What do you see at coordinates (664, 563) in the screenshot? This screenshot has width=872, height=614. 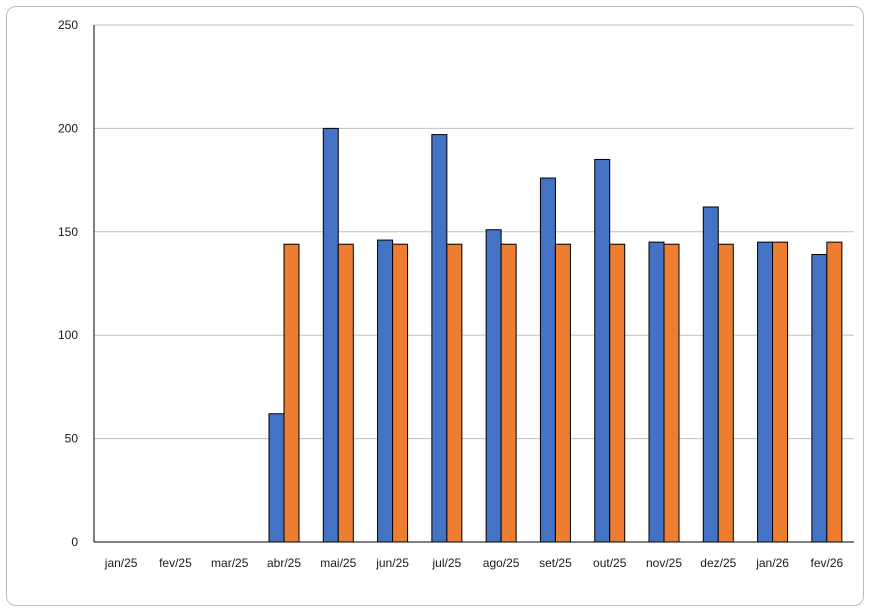 I see `x-tick-label: nov/25` at bounding box center [664, 563].